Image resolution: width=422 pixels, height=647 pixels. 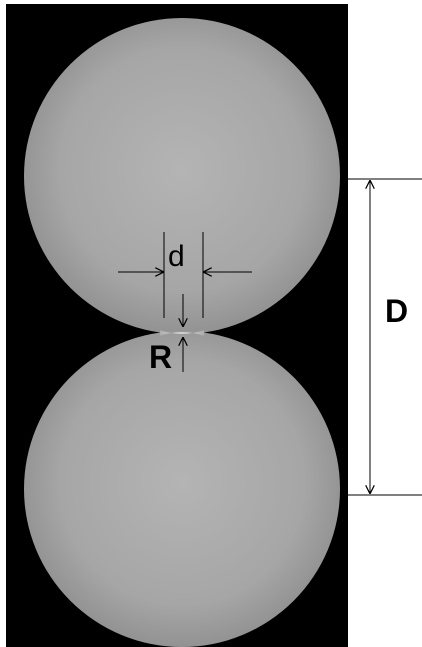 What do you see at coordinates (384, 337) in the screenshot?
I see `sphere-diameter-dimension: D` at bounding box center [384, 337].